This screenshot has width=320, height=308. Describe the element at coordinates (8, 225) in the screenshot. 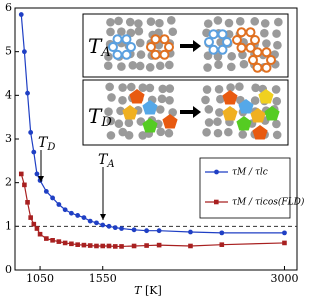

I see `y-tick-label: 1` at that location.